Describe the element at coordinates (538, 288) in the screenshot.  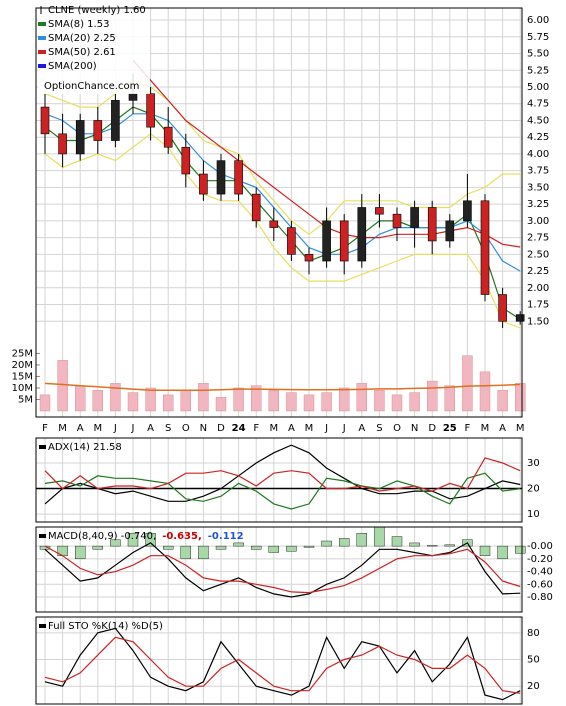
I see `y-tick-label: 2.00` at that location.